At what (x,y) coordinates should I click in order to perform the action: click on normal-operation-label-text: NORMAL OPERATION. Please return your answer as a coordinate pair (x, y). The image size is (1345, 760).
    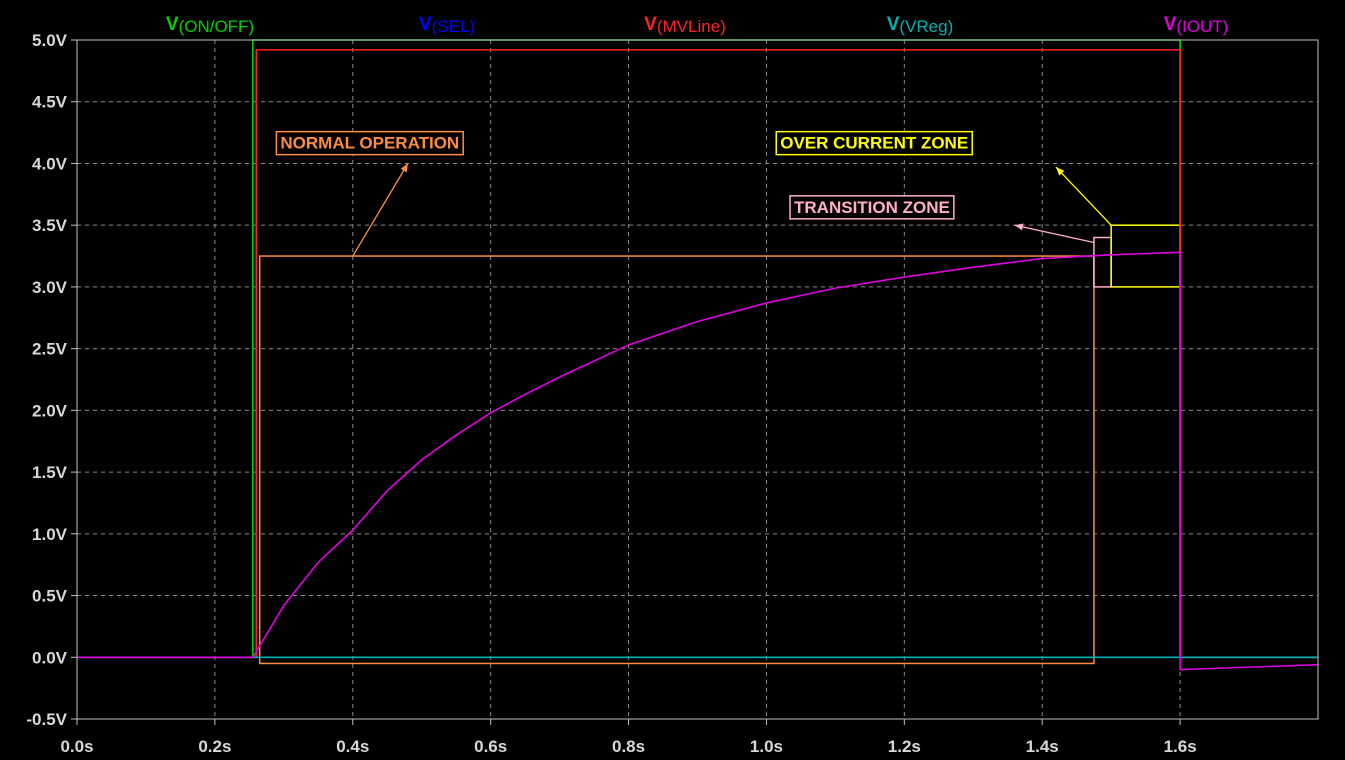
    Looking at the image, I should click on (369, 143).